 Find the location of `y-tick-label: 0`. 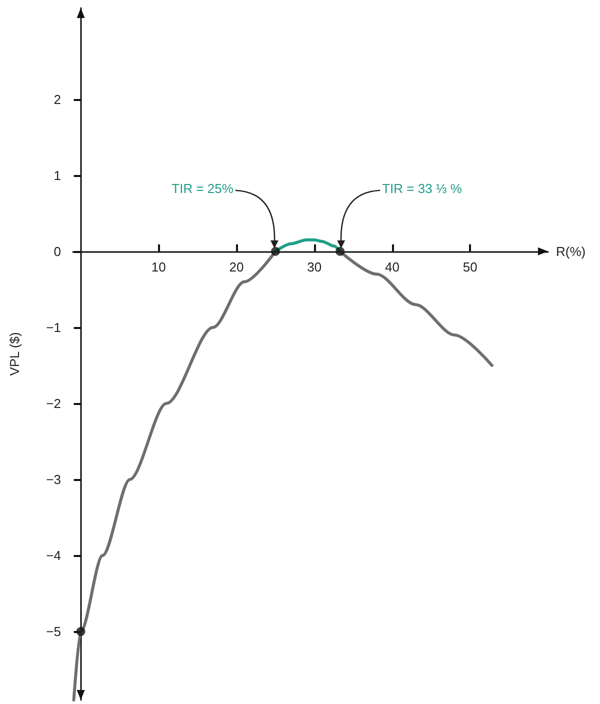

y-tick-label: 0 is located at coordinates (57, 251).